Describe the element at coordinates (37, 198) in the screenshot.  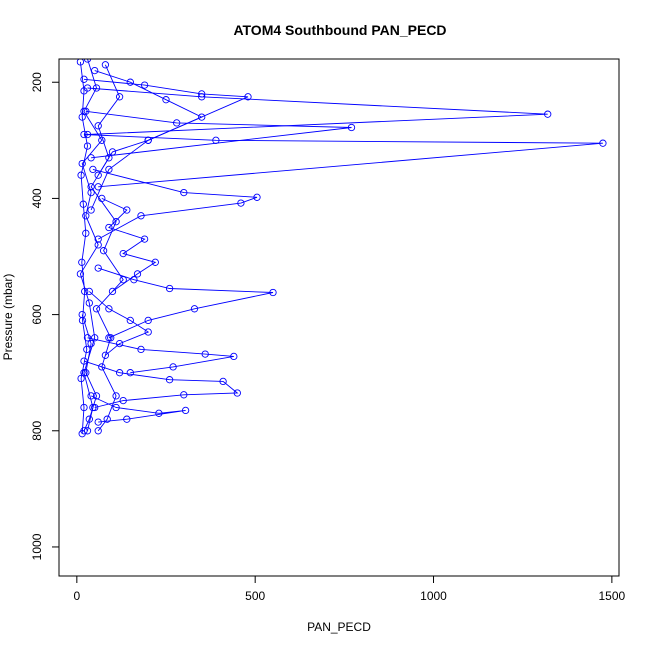
I see `y-tick-label: 400` at that location.